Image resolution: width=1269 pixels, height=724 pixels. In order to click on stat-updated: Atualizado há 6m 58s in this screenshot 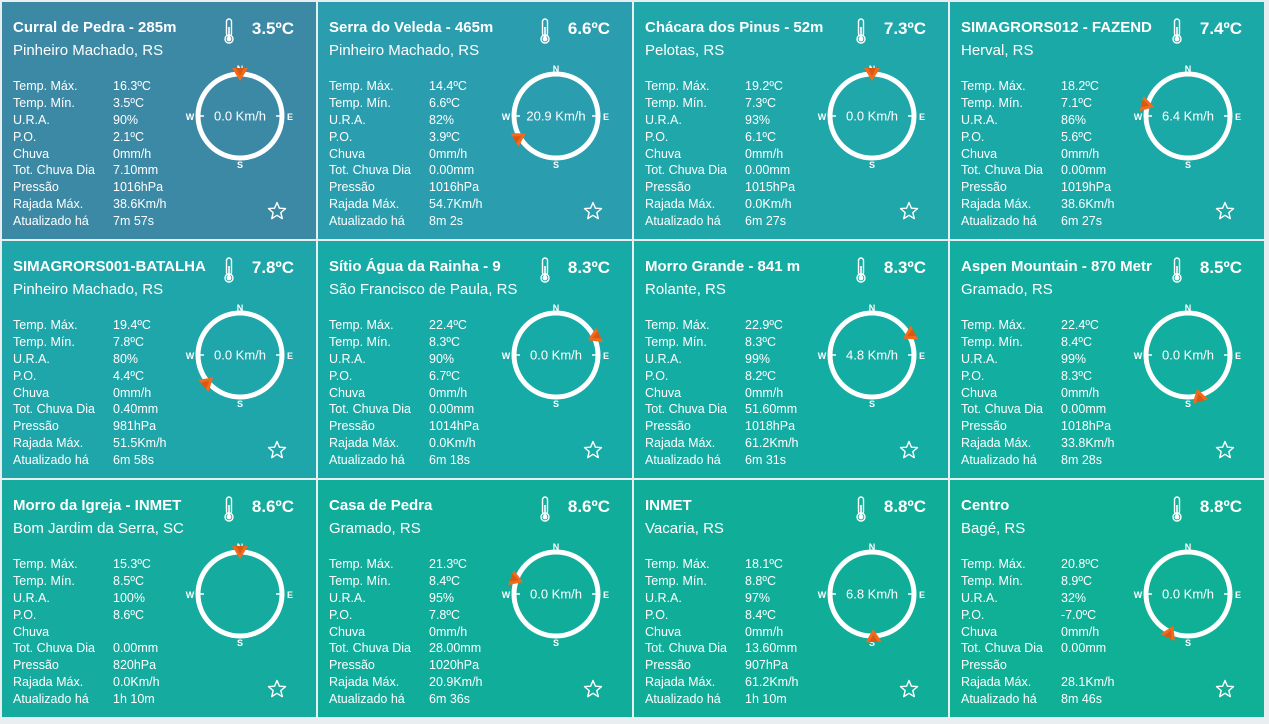, I will do `click(90, 460)`.